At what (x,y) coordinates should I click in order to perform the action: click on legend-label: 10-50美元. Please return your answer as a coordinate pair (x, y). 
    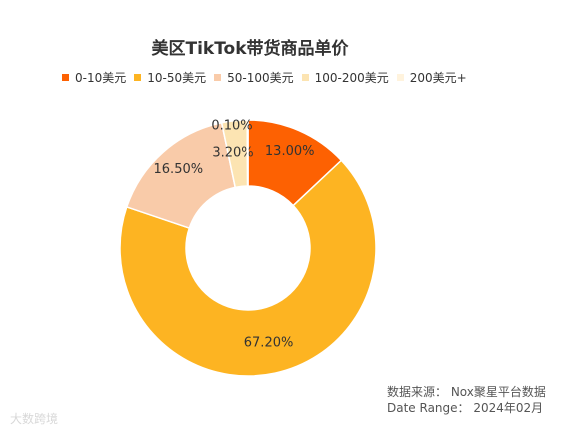
    Looking at the image, I should click on (177, 77).